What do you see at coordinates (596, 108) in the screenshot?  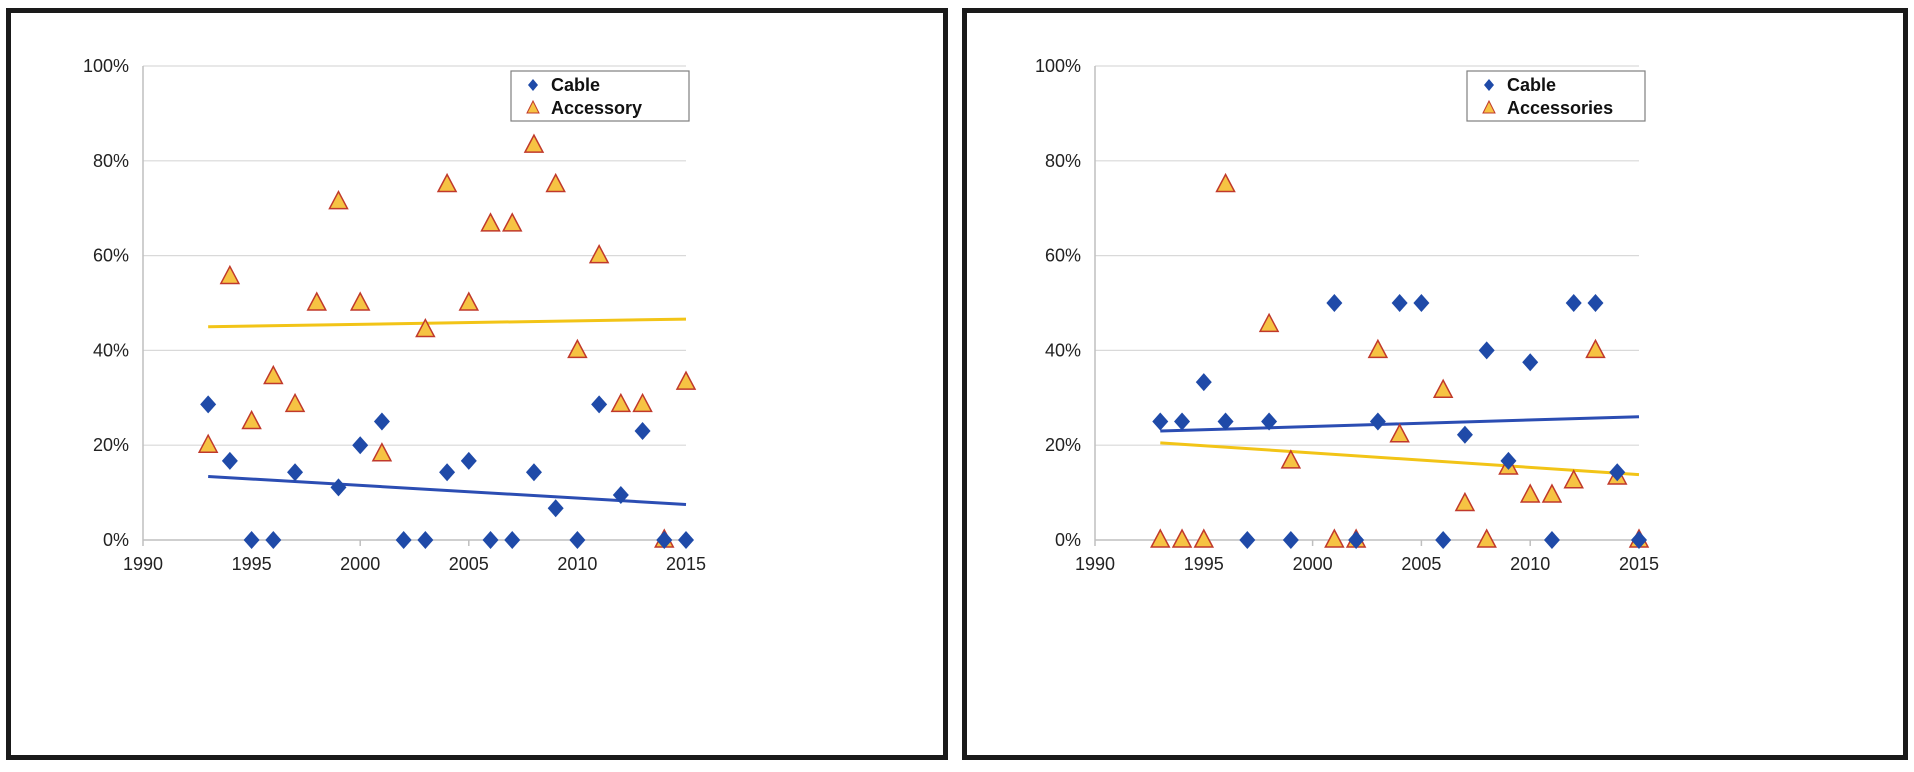 I see `legend-accessory-label: Accessory` at bounding box center [596, 108].